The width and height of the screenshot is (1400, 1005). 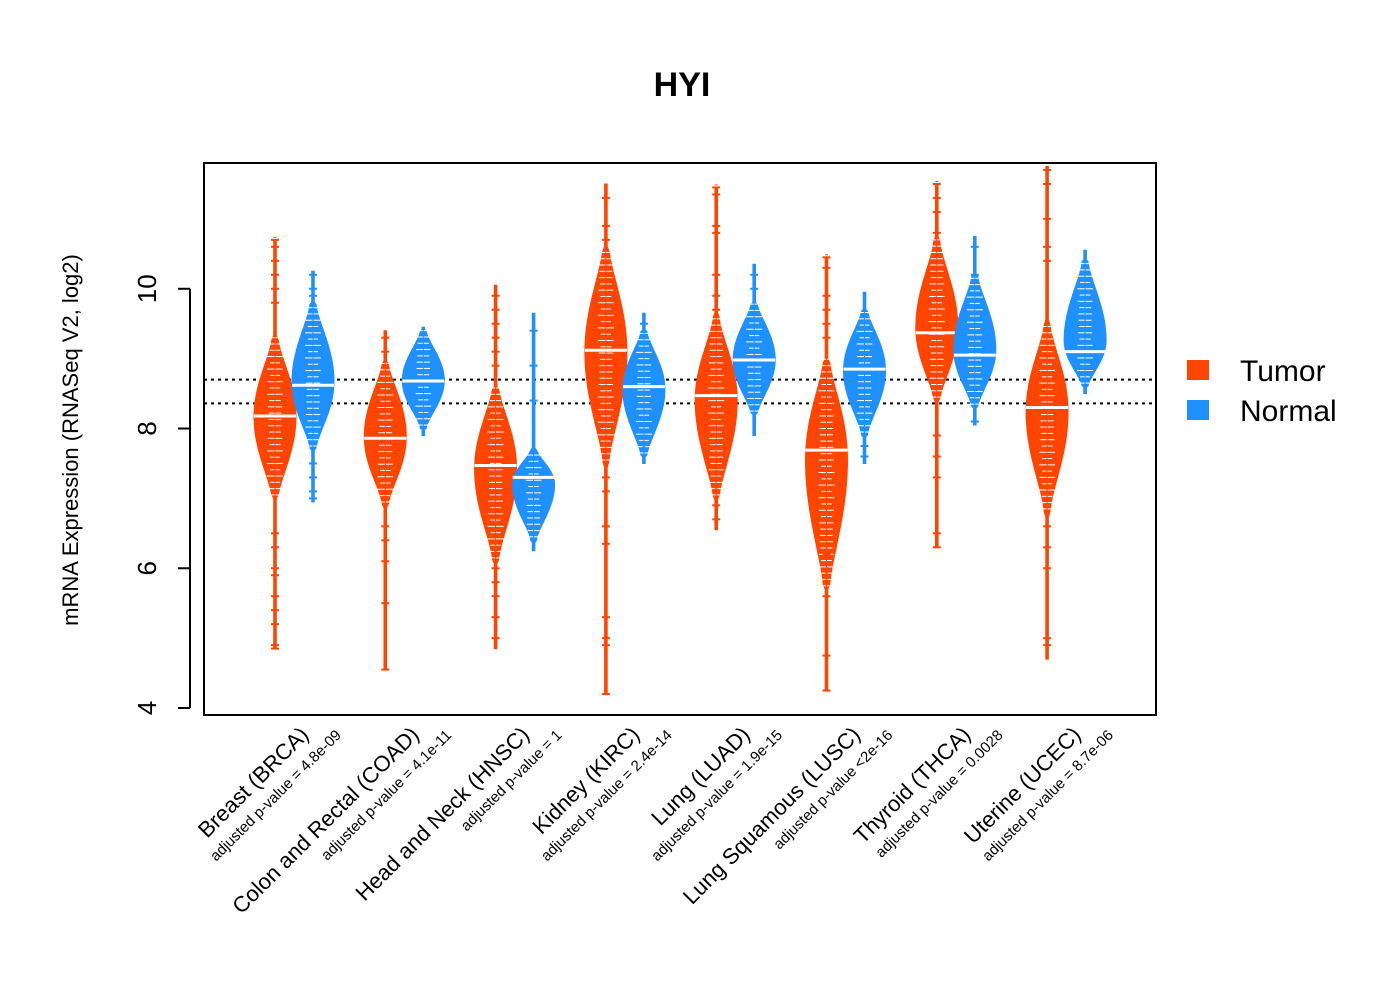 I want to click on legend-swatch-normal, so click(x=1198, y=410).